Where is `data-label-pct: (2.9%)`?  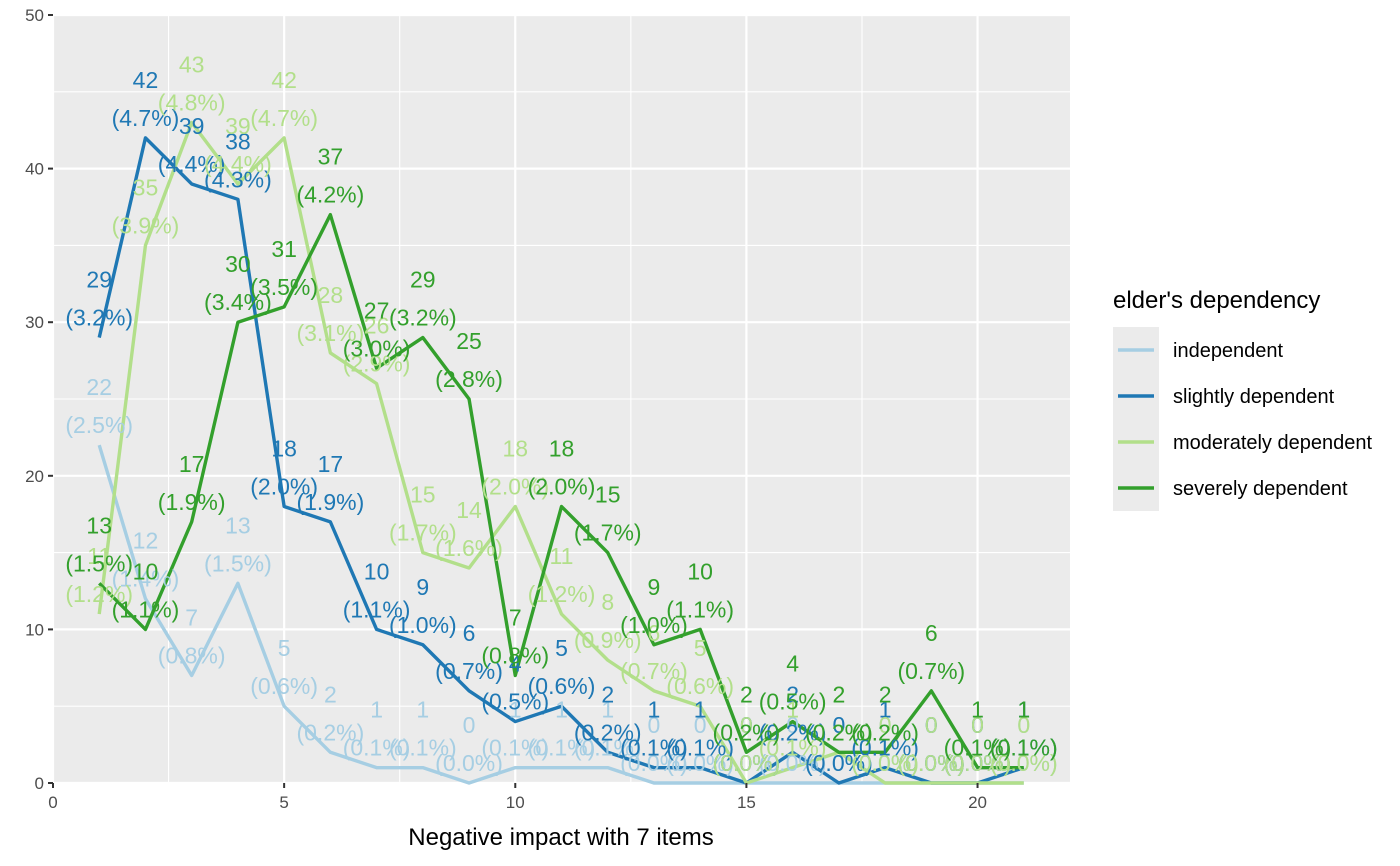 data-label-pct: (2.9%) is located at coordinates (377, 364).